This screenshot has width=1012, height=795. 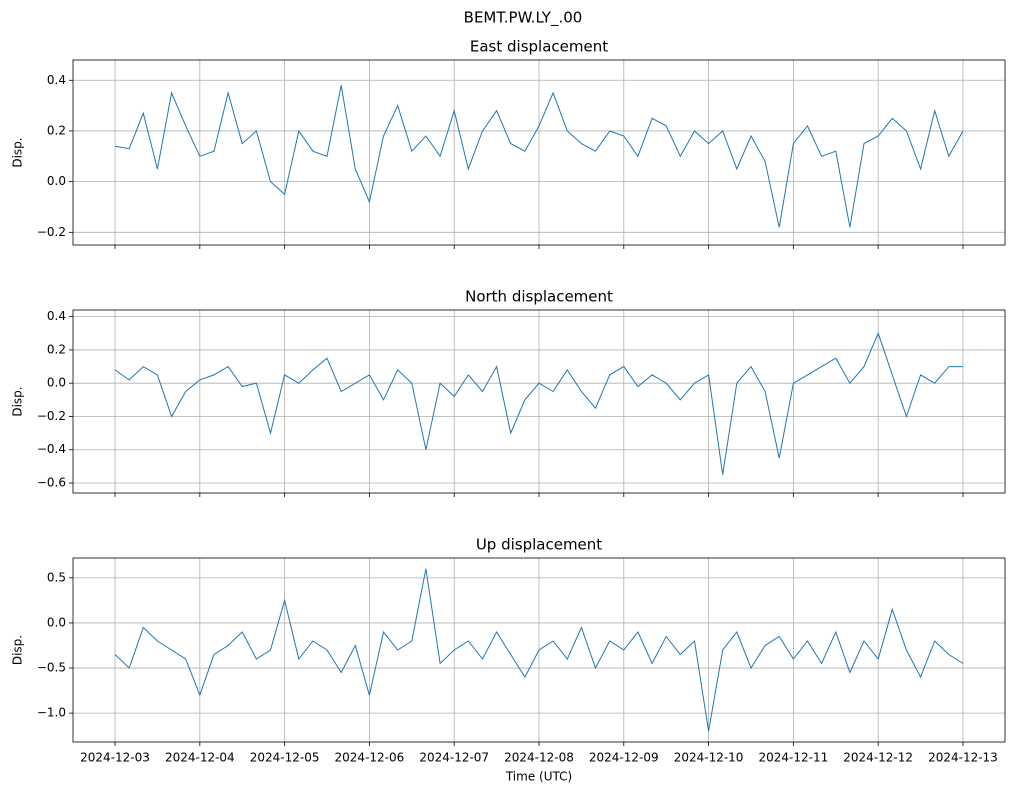 I want to click on figure-title: BEMT.PW.LY_.00, so click(x=523, y=18).